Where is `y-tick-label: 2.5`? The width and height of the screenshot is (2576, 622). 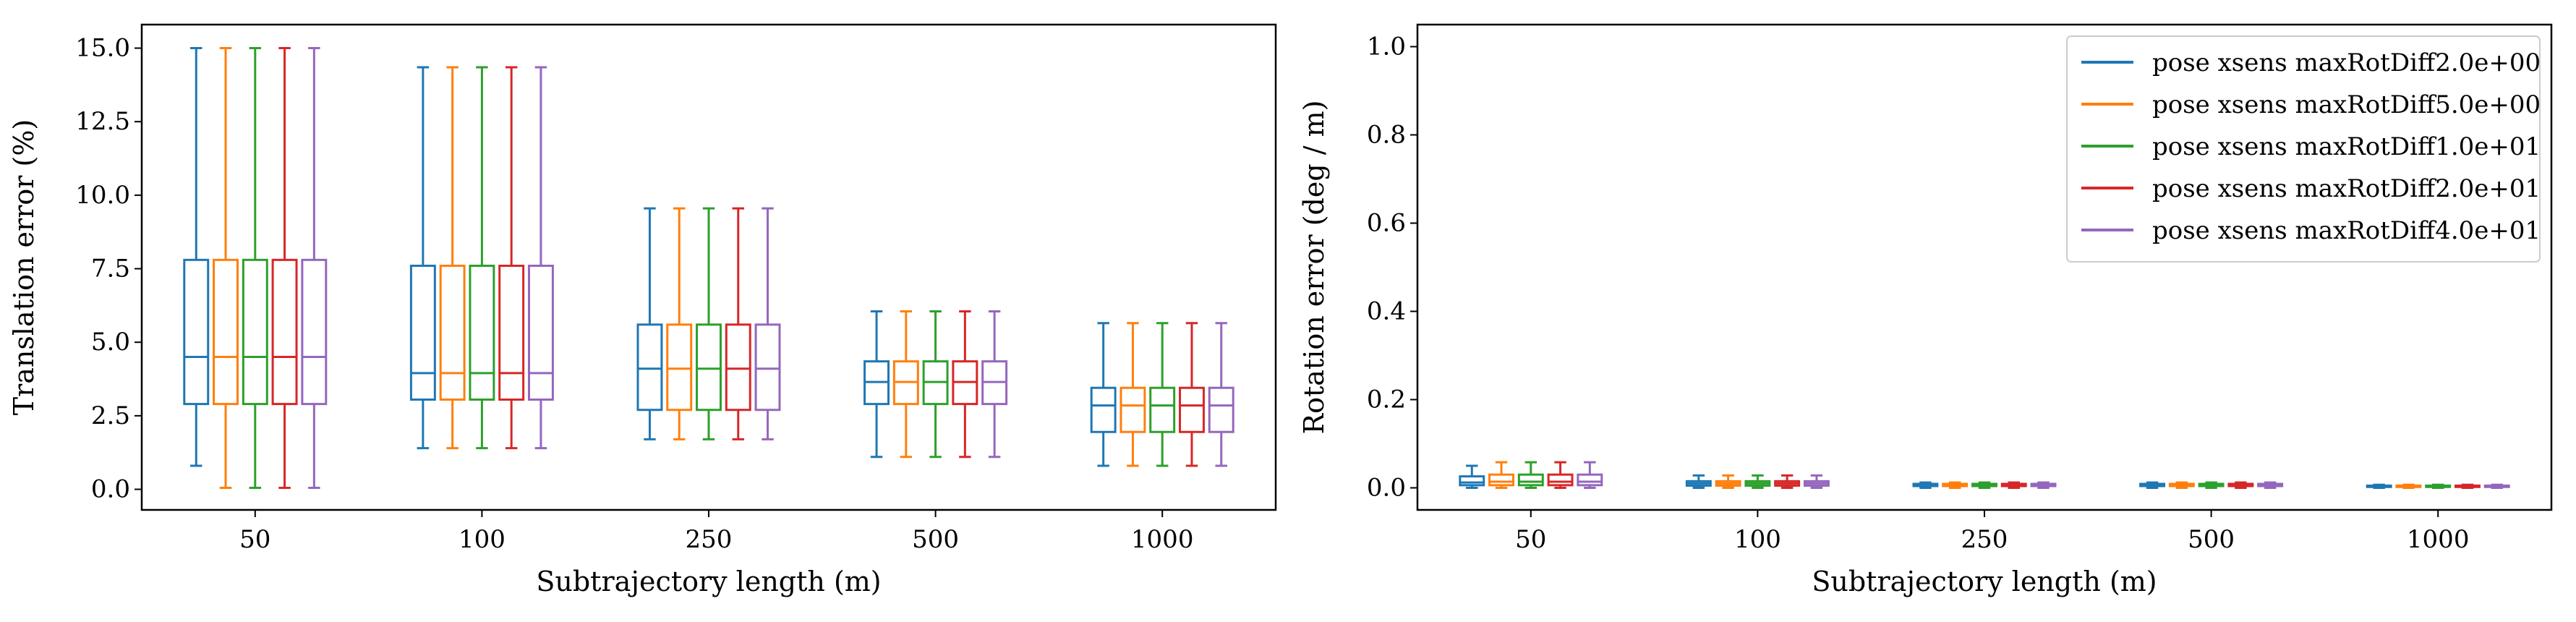 y-tick-label: 2.5 is located at coordinates (110, 415).